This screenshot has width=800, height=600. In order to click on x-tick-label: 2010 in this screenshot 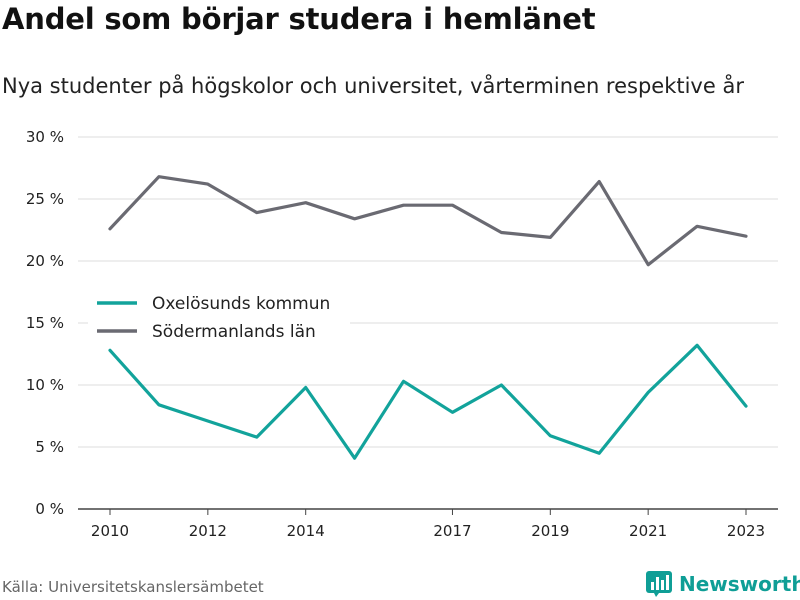, I will do `click(110, 531)`.